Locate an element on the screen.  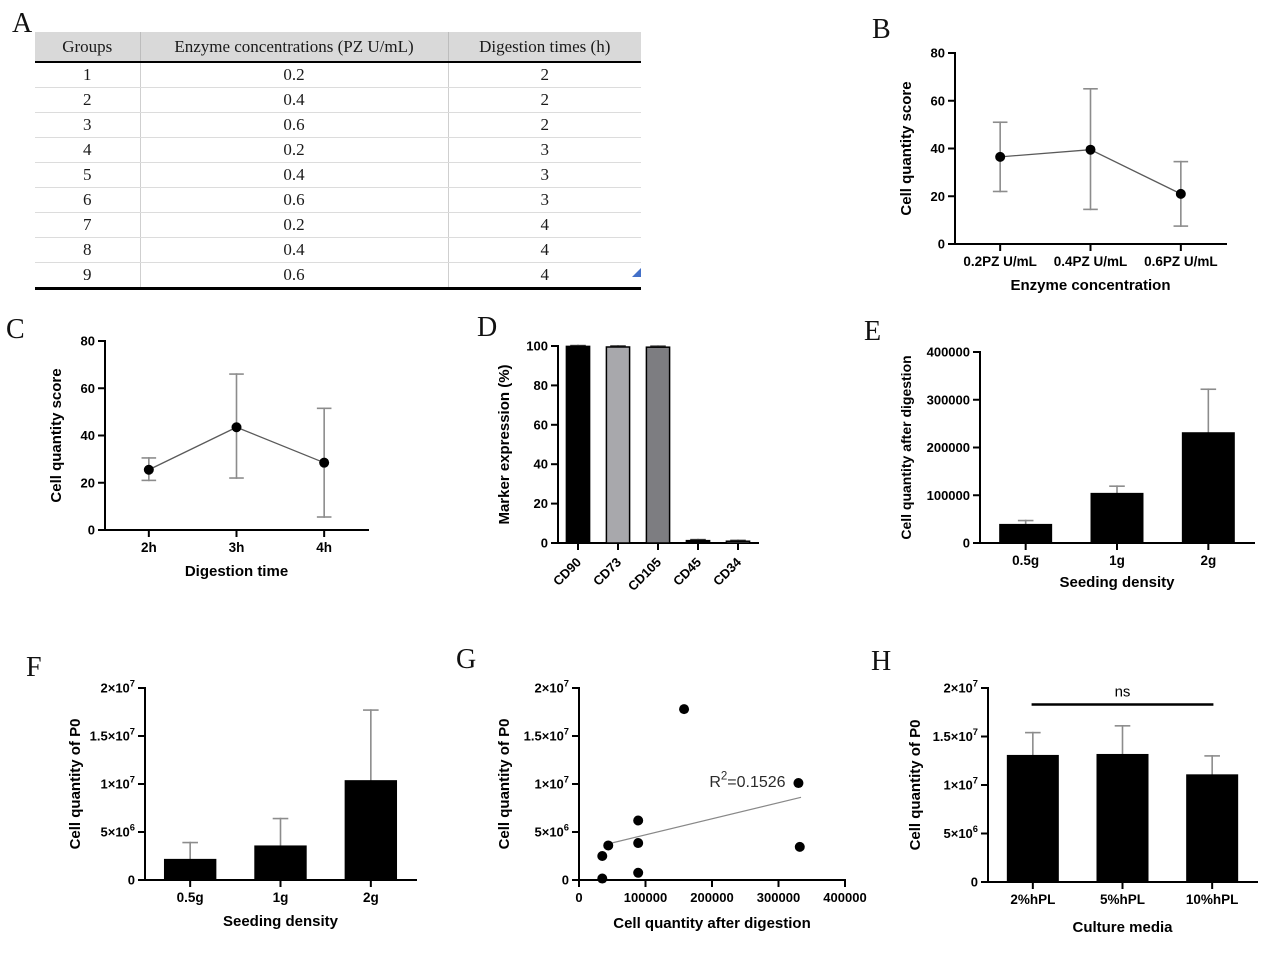
table-row: 8 0.4 4 is located at coordinates (338, 250).